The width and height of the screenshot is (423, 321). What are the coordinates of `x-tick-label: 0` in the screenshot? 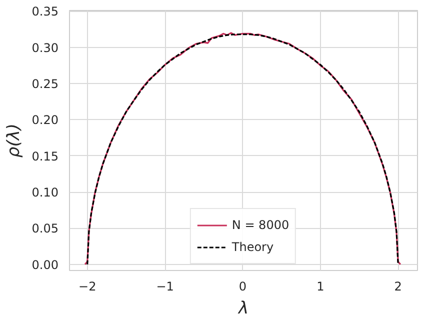 It's located at (242, 287).